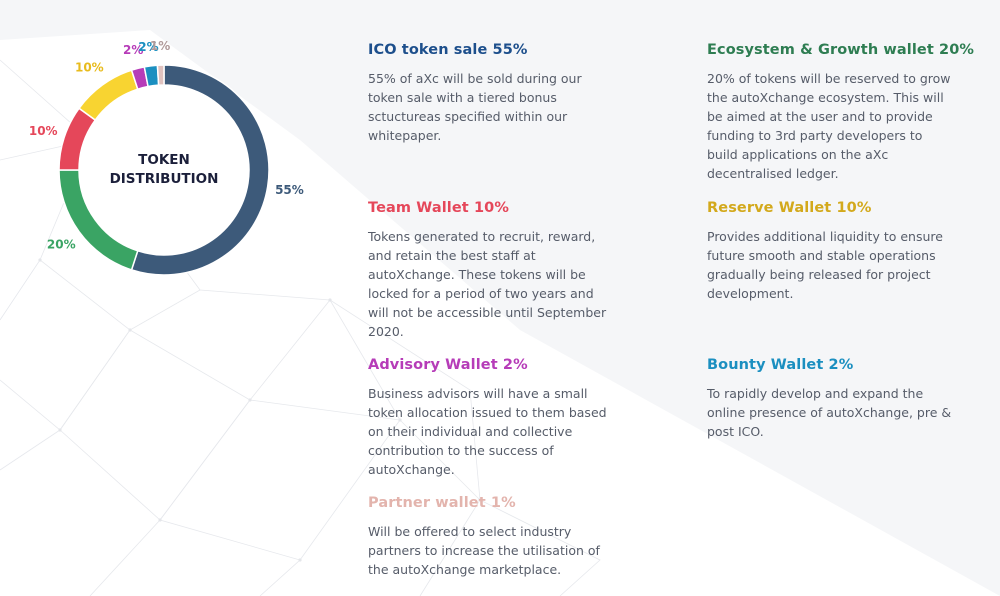 The width and height of the screenshot is (1000, 596). Describe the element at coordinates (160, 75) in the screenshot. I see `donut-slice` at that location.